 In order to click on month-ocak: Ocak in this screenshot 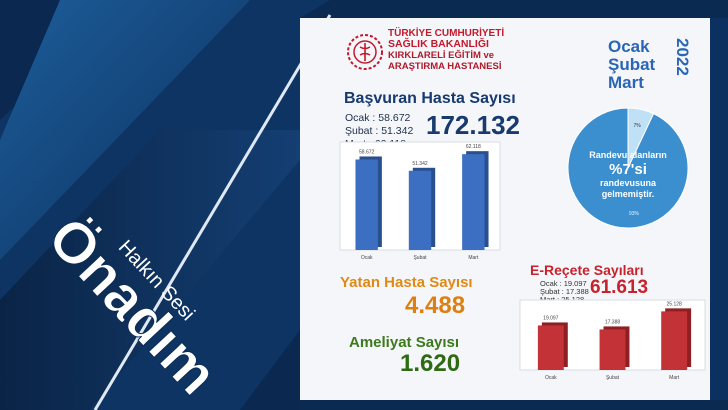, I will do `click(629, 46)`.